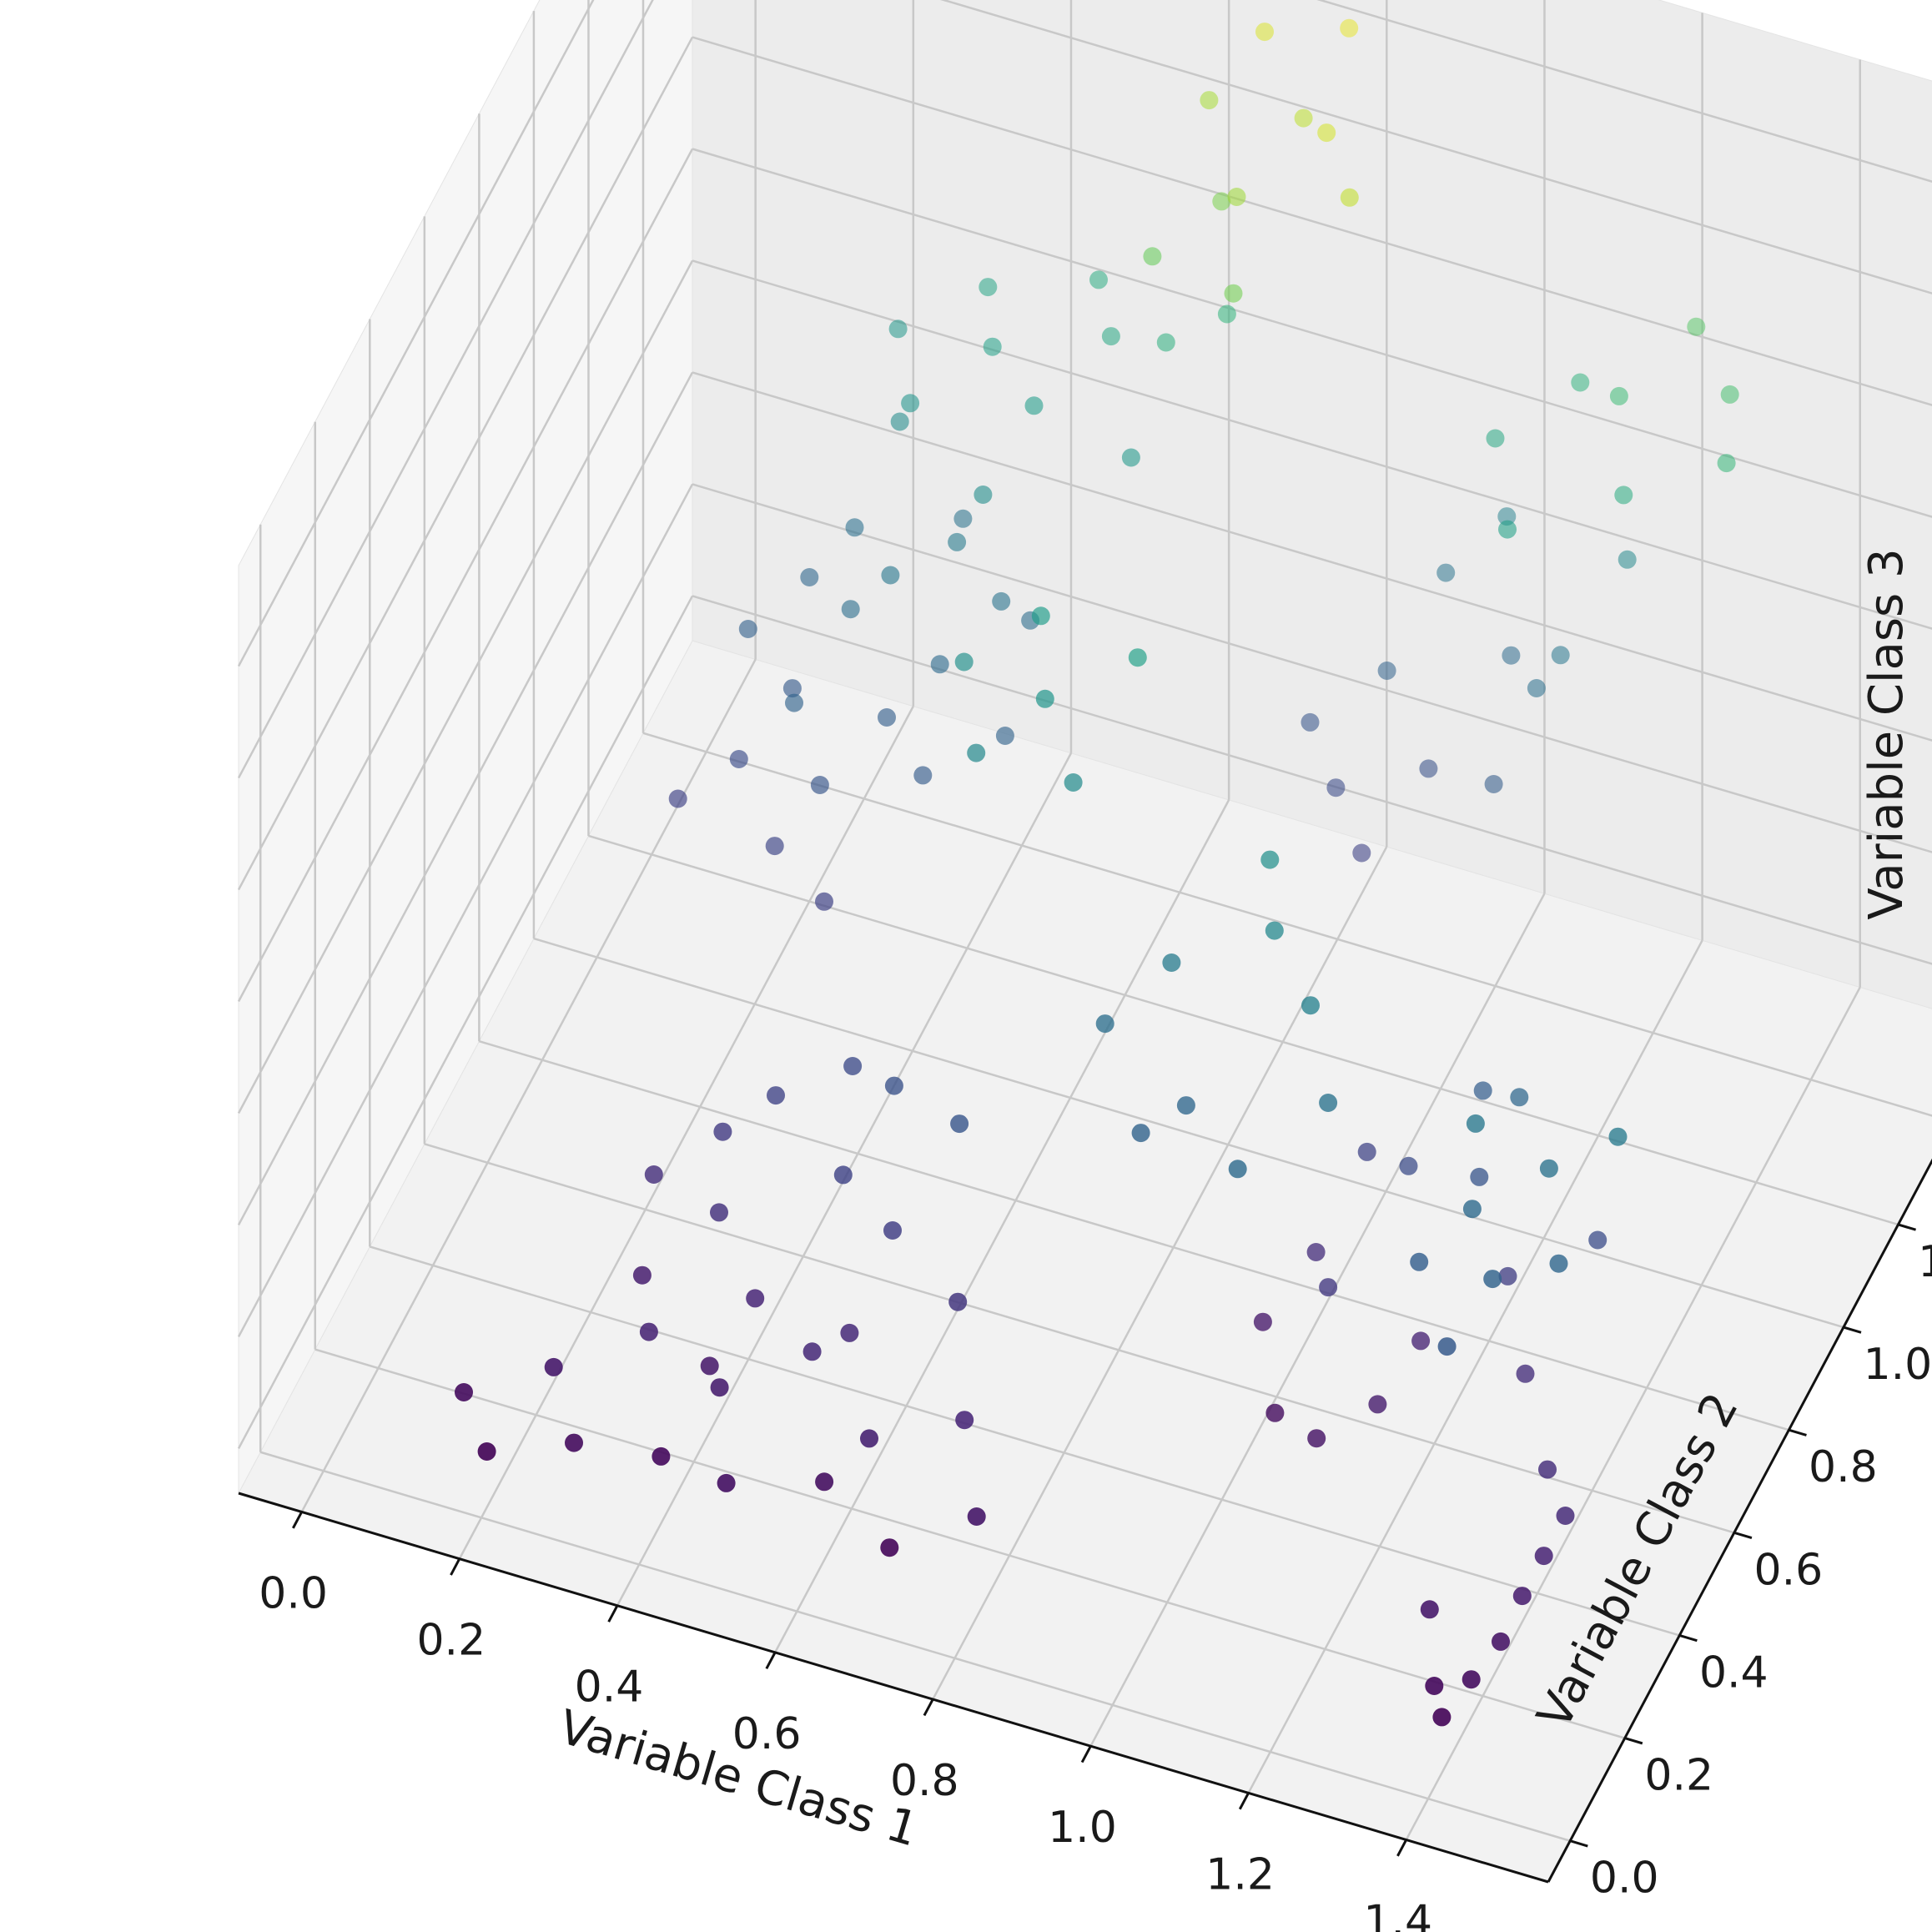 Image resolution: width=1932 pixels, height=1932 pixels. Describe the element at coordinates (609, 1688) in the screenshot. I see `x-tick-label: 0.4` at that location.